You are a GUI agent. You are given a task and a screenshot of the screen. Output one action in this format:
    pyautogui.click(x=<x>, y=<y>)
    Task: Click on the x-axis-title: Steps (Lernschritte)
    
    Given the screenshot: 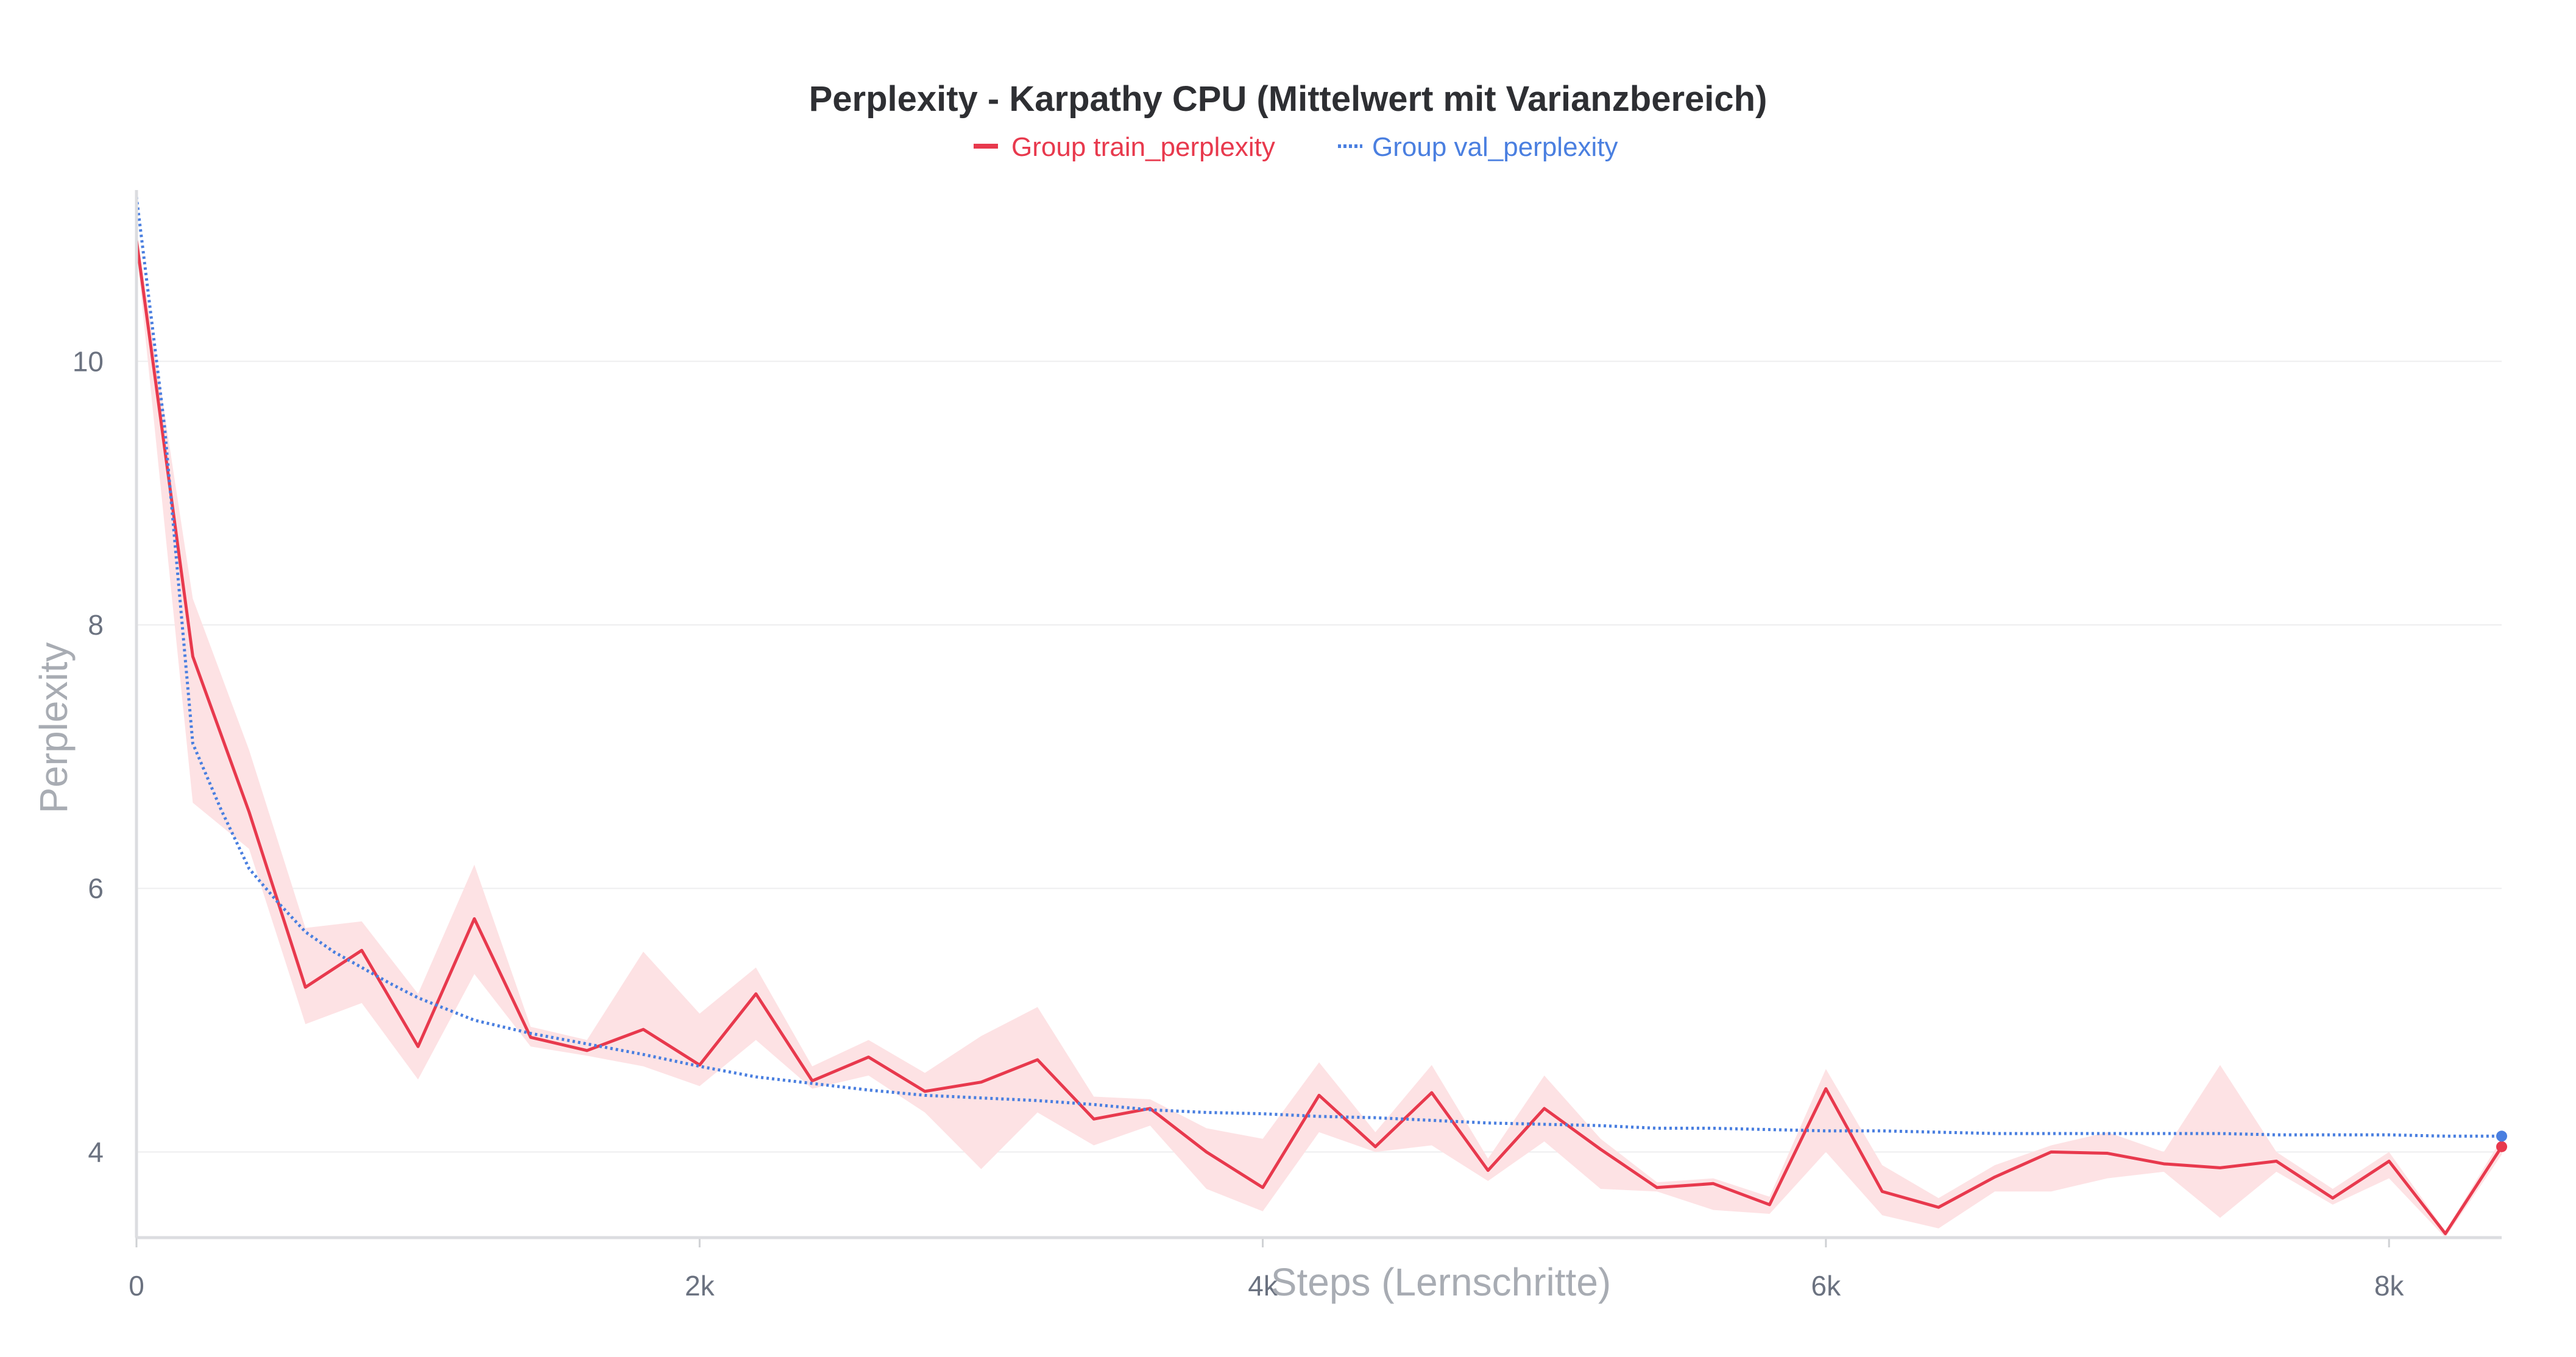 What is the action you would take?
    pyautogui.click(x=1441, y=1282)
    